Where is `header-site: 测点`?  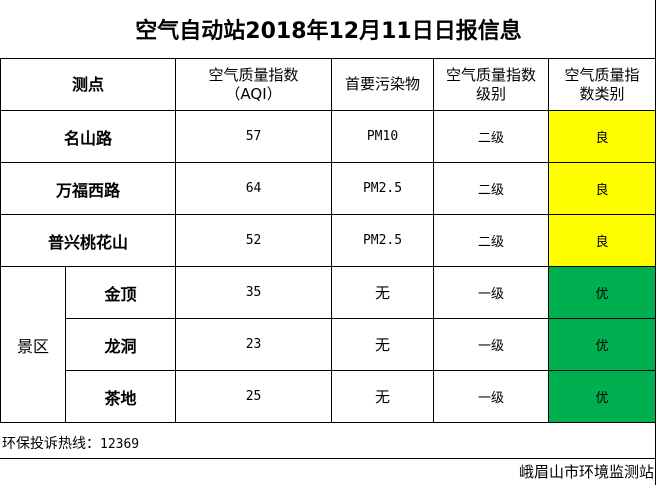
header-site: 测点 is located at coordinates (88, 84).